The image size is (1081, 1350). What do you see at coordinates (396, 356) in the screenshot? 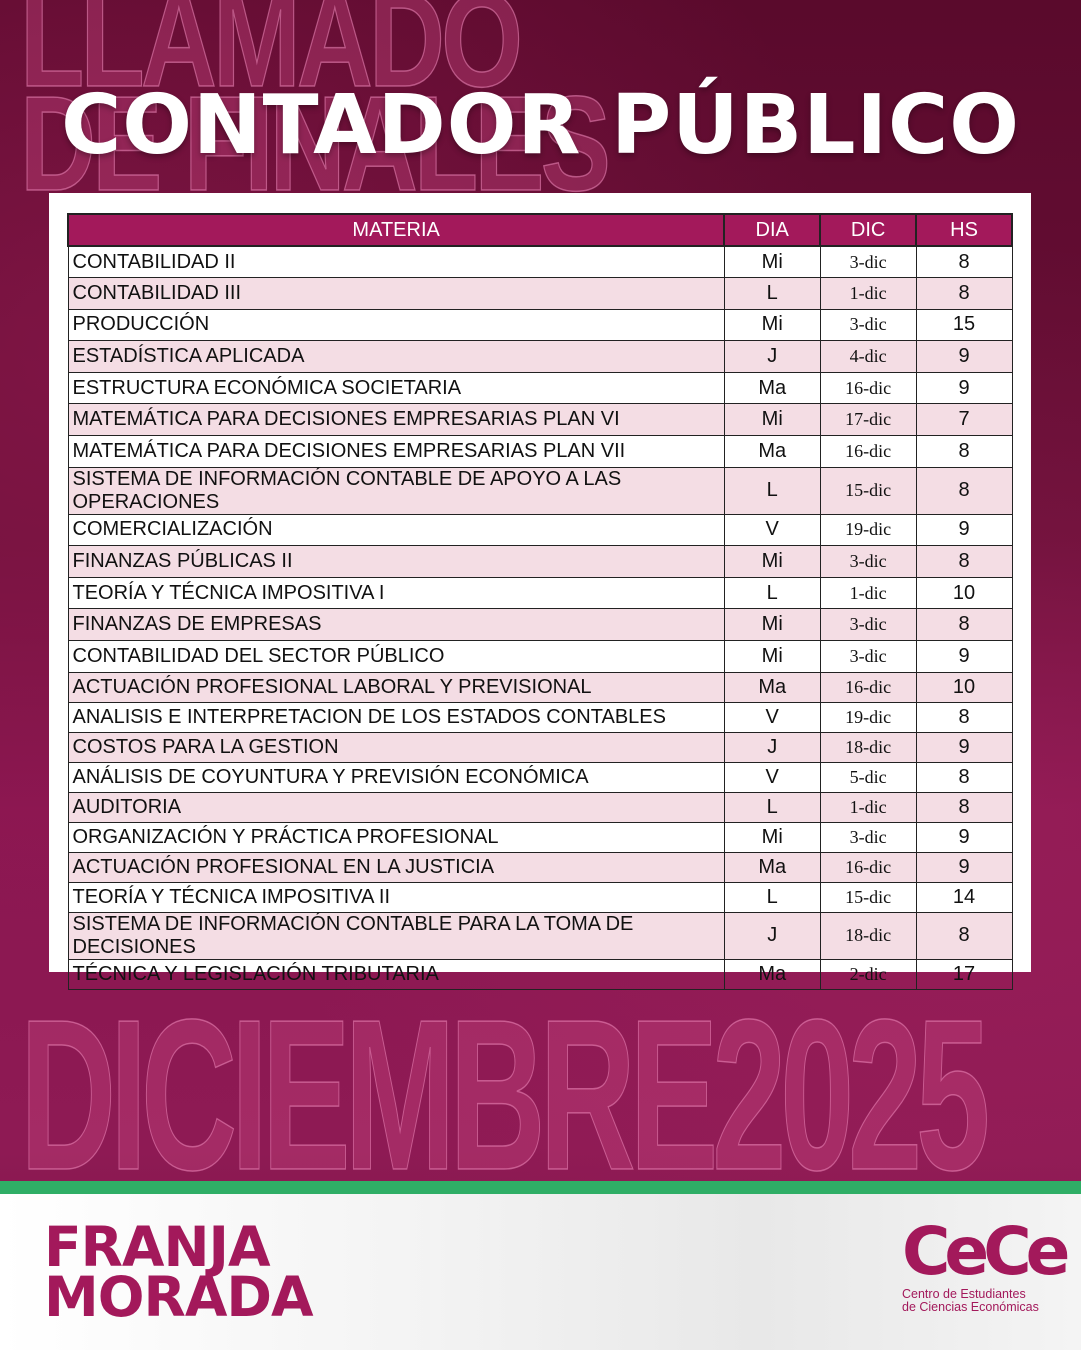
I see `cell-materia: ESTADÍSTICA APLICADA` at bounding box center [396, 356].